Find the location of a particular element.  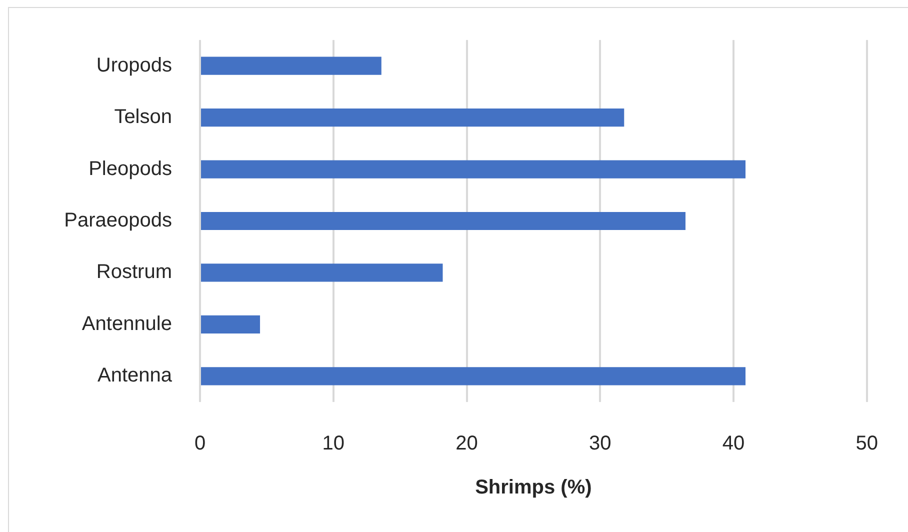

x-tick-label: 40 is located at coordinates (733, 443).